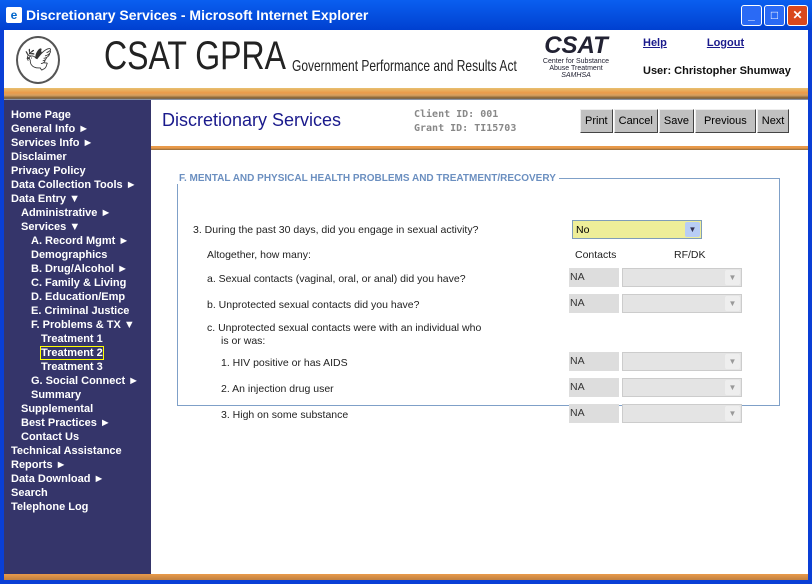 This screenshot has height=584, width=812. What do you see at coordinates (50, 507) in the screenshot?
I see `sidebar-item-label: Telephone Log` at bounding box center [50, 507].